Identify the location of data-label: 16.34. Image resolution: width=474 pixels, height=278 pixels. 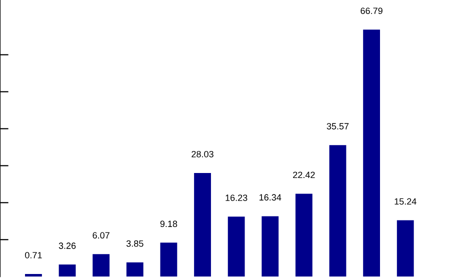
(271, 197).